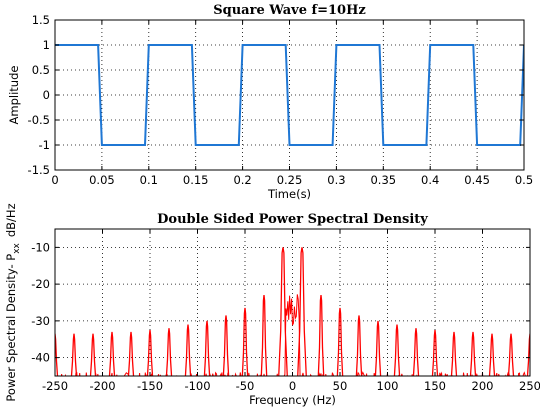  What do you see at coordinates (41, 20) in the screenshot?
I see `y-tick-label: 1.5` at bounding box center [41, 20].